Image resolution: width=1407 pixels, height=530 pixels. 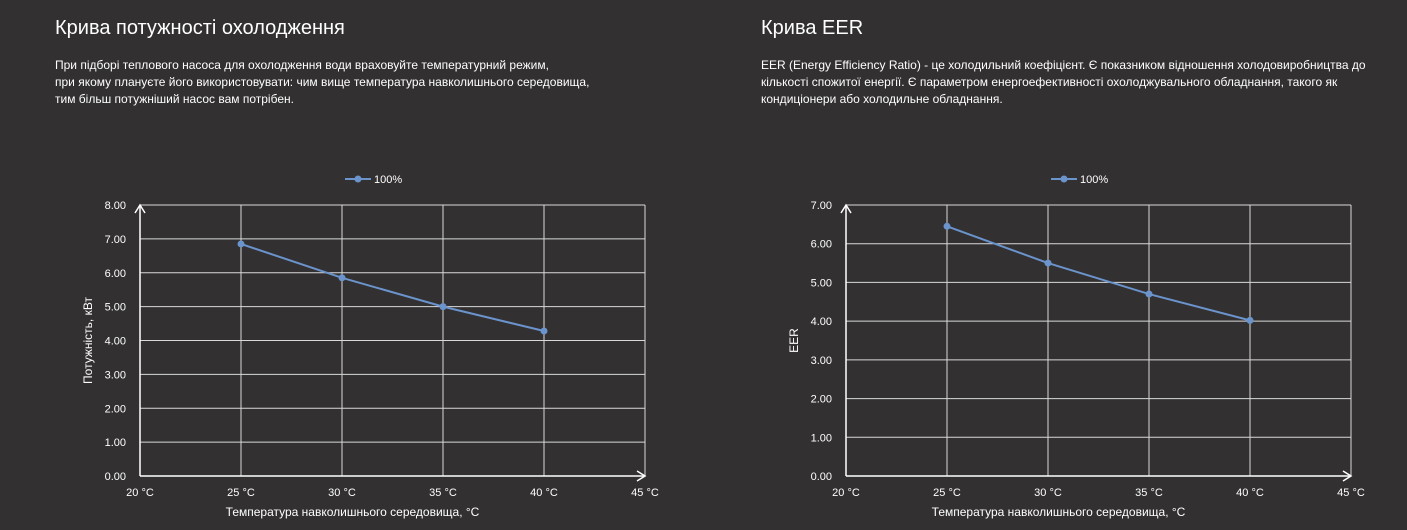 I want to click on description-line: кондиціонери або холодильне обладнання., so click(x=882, y=99).